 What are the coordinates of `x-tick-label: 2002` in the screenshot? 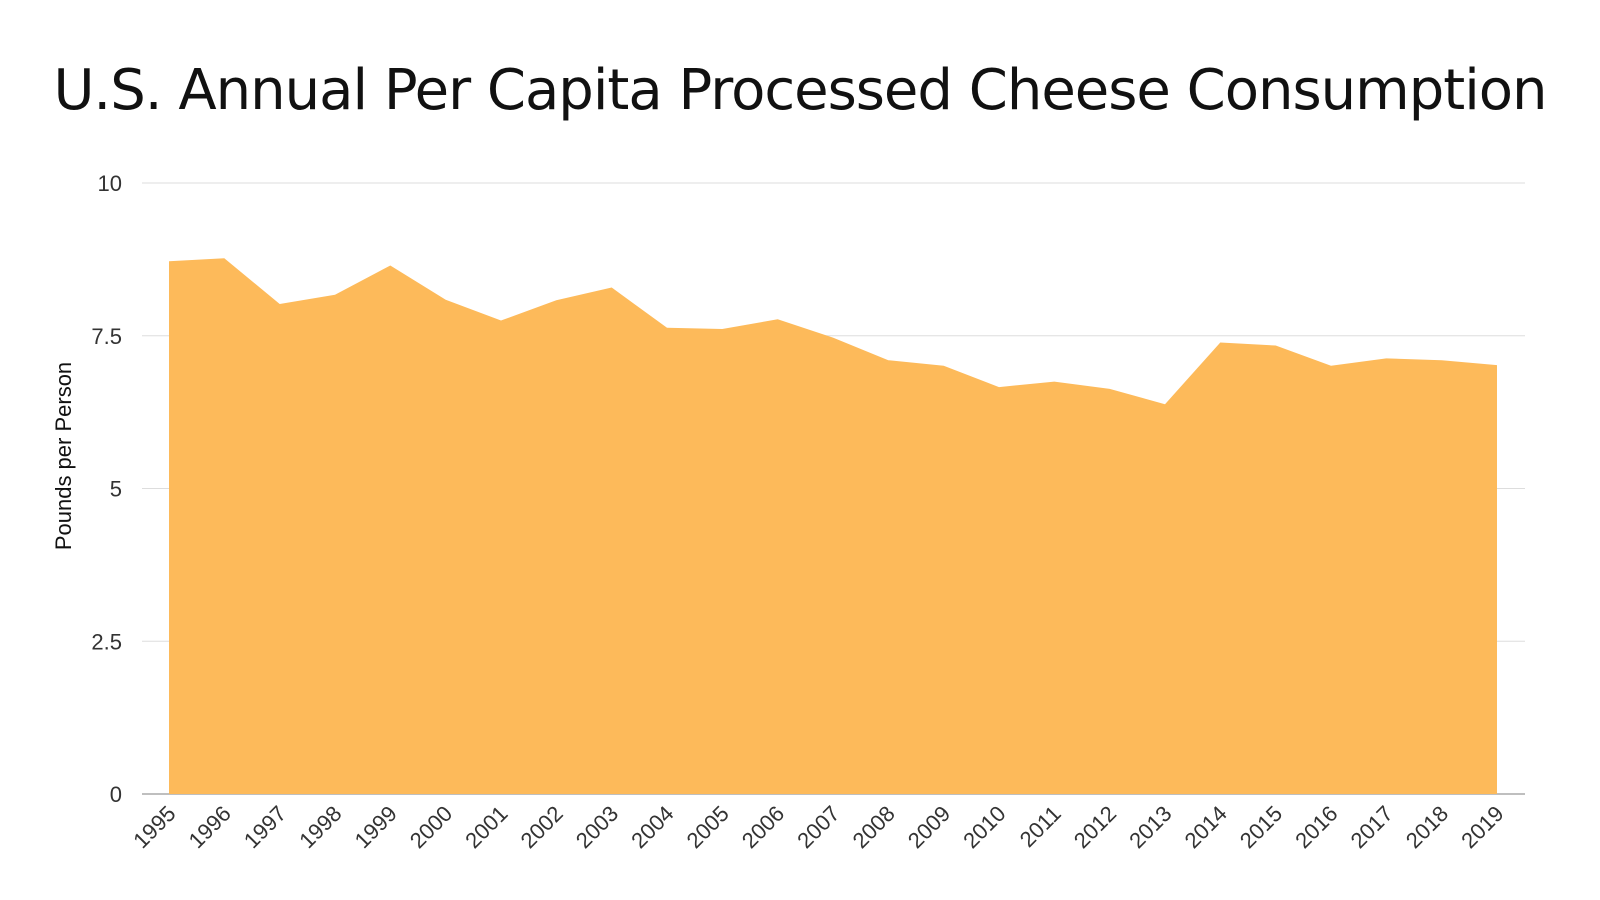 It's located at (542, 827).